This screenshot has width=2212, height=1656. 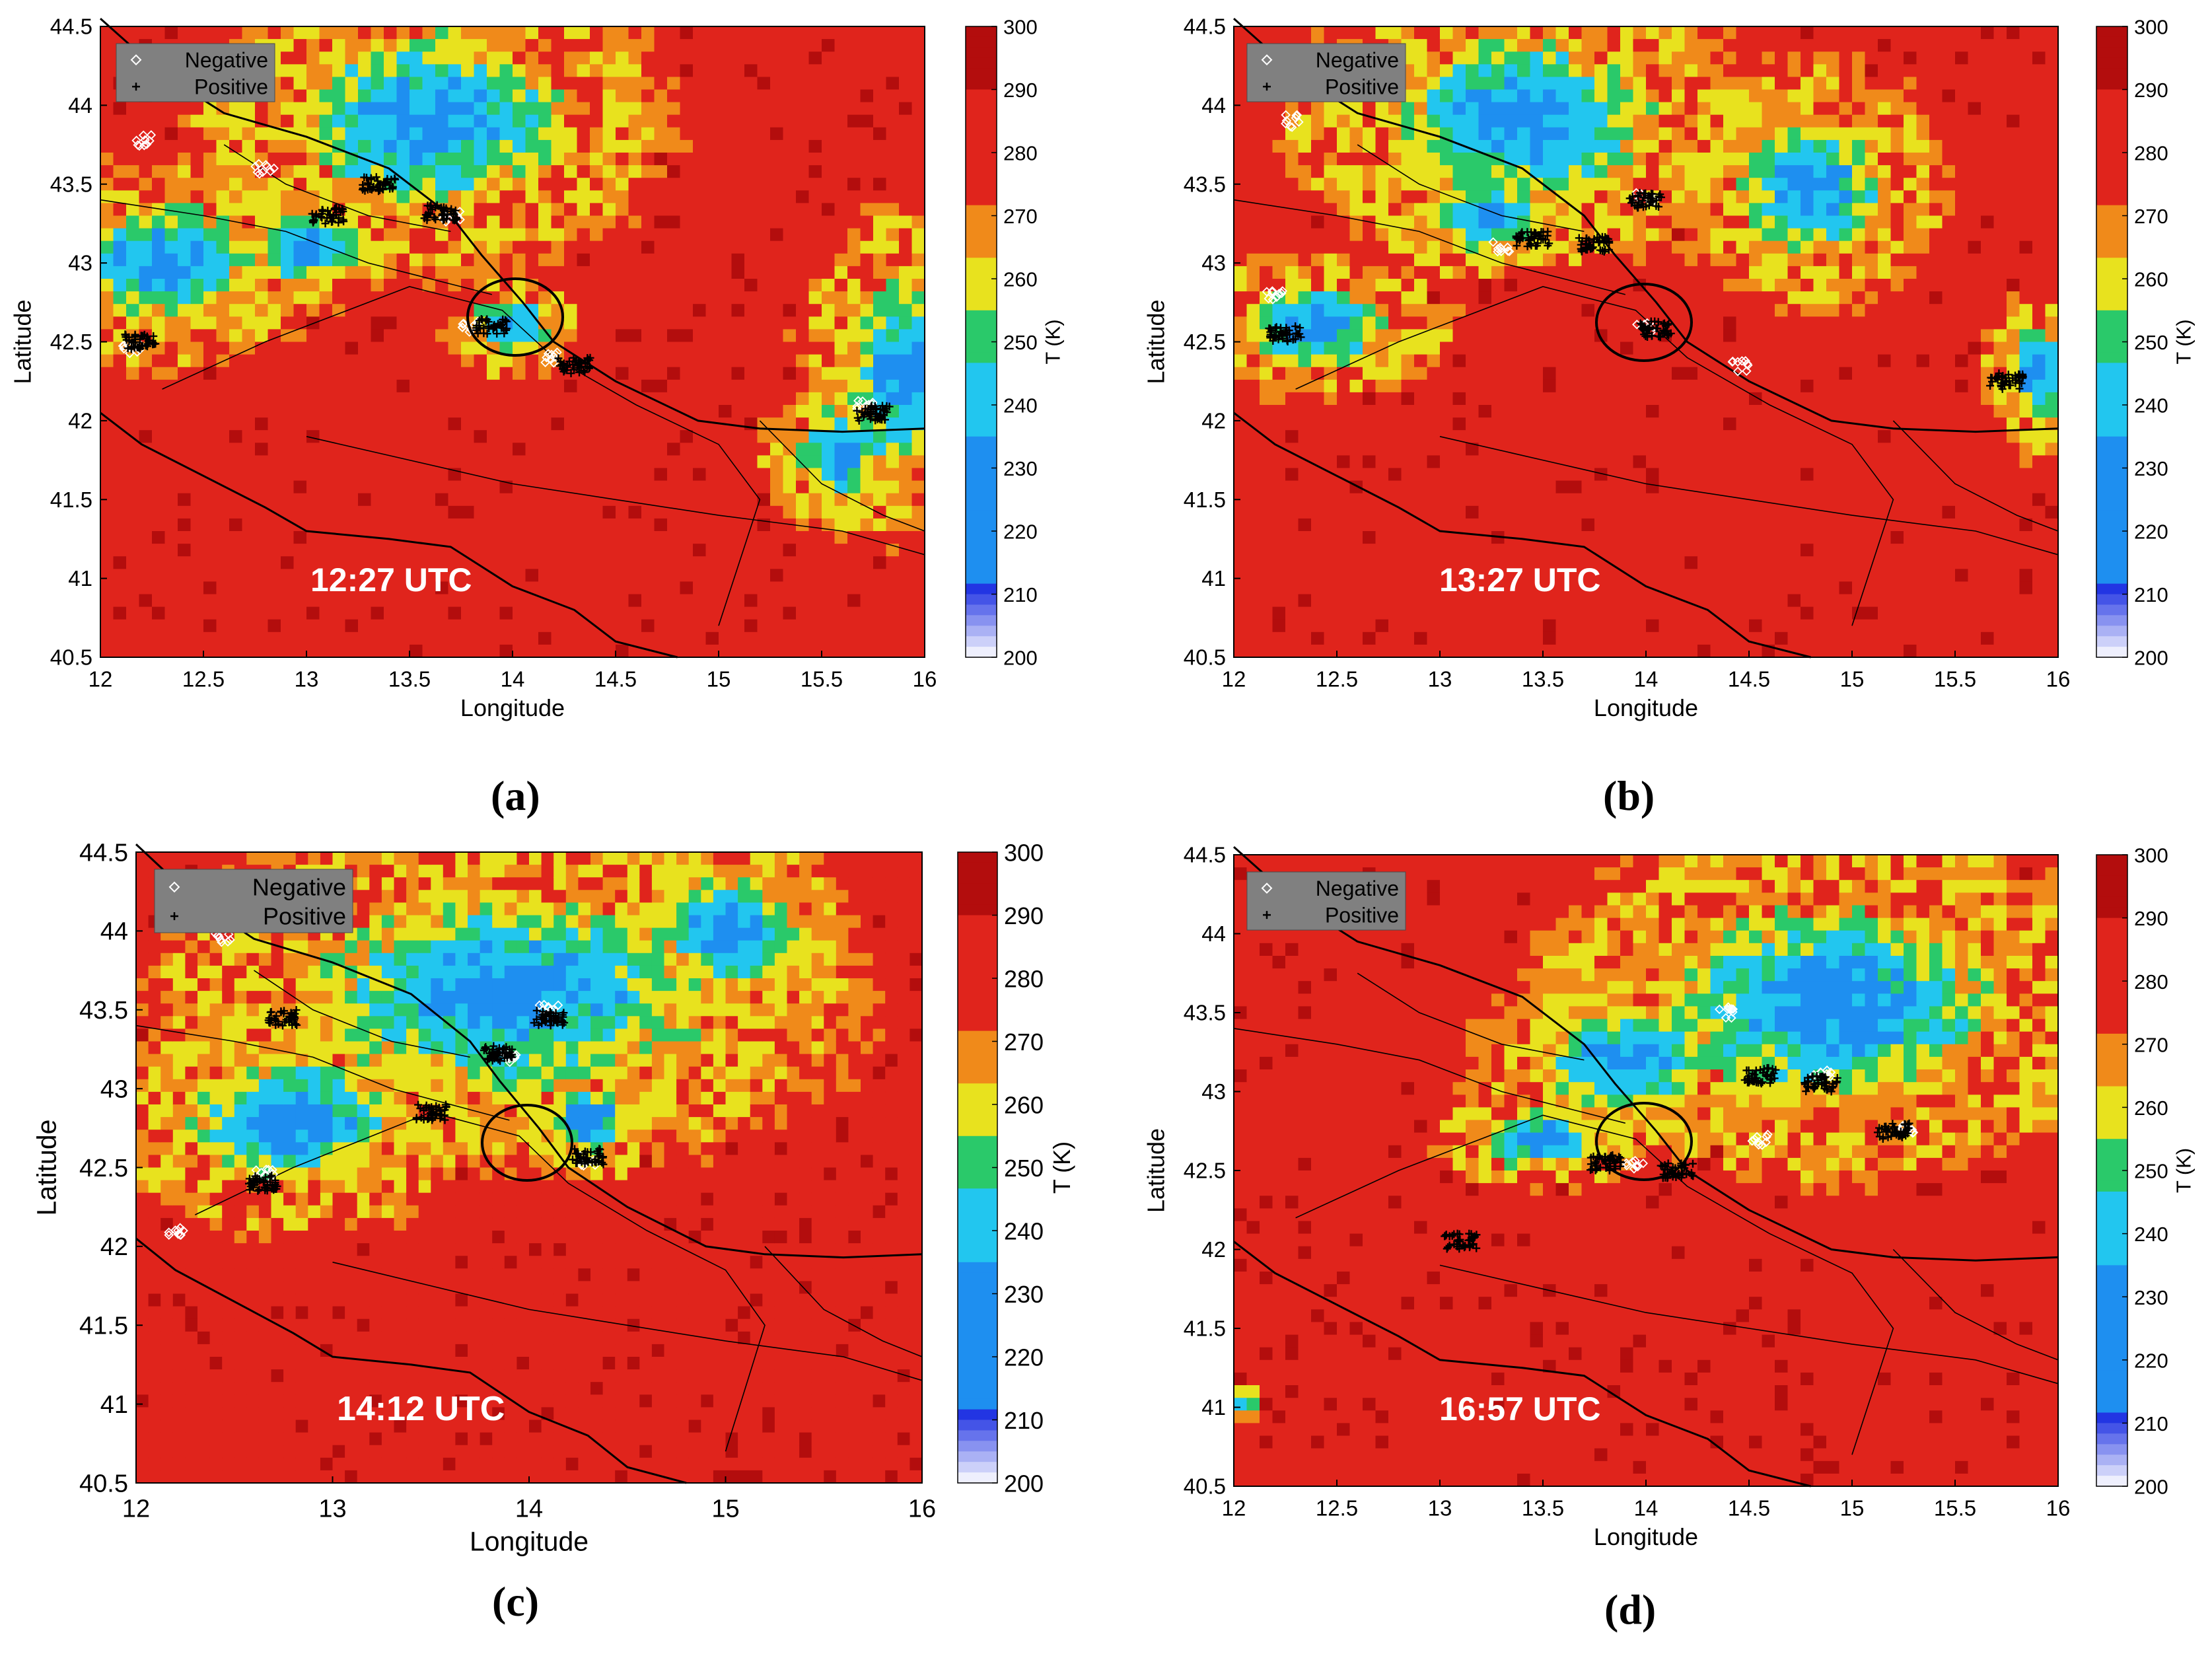 What do you see at coordinates (515, 795) in the screenshot?
I see `caption-a: (a)` at bounding box center [515, 795].